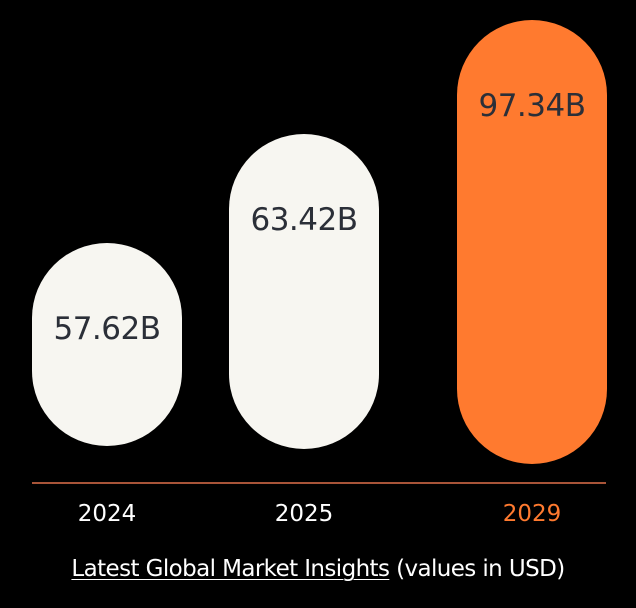  Describe the element at coordinates (303, 220) in the screenshot. I see `value-label-2025: 63.42B` at that location.